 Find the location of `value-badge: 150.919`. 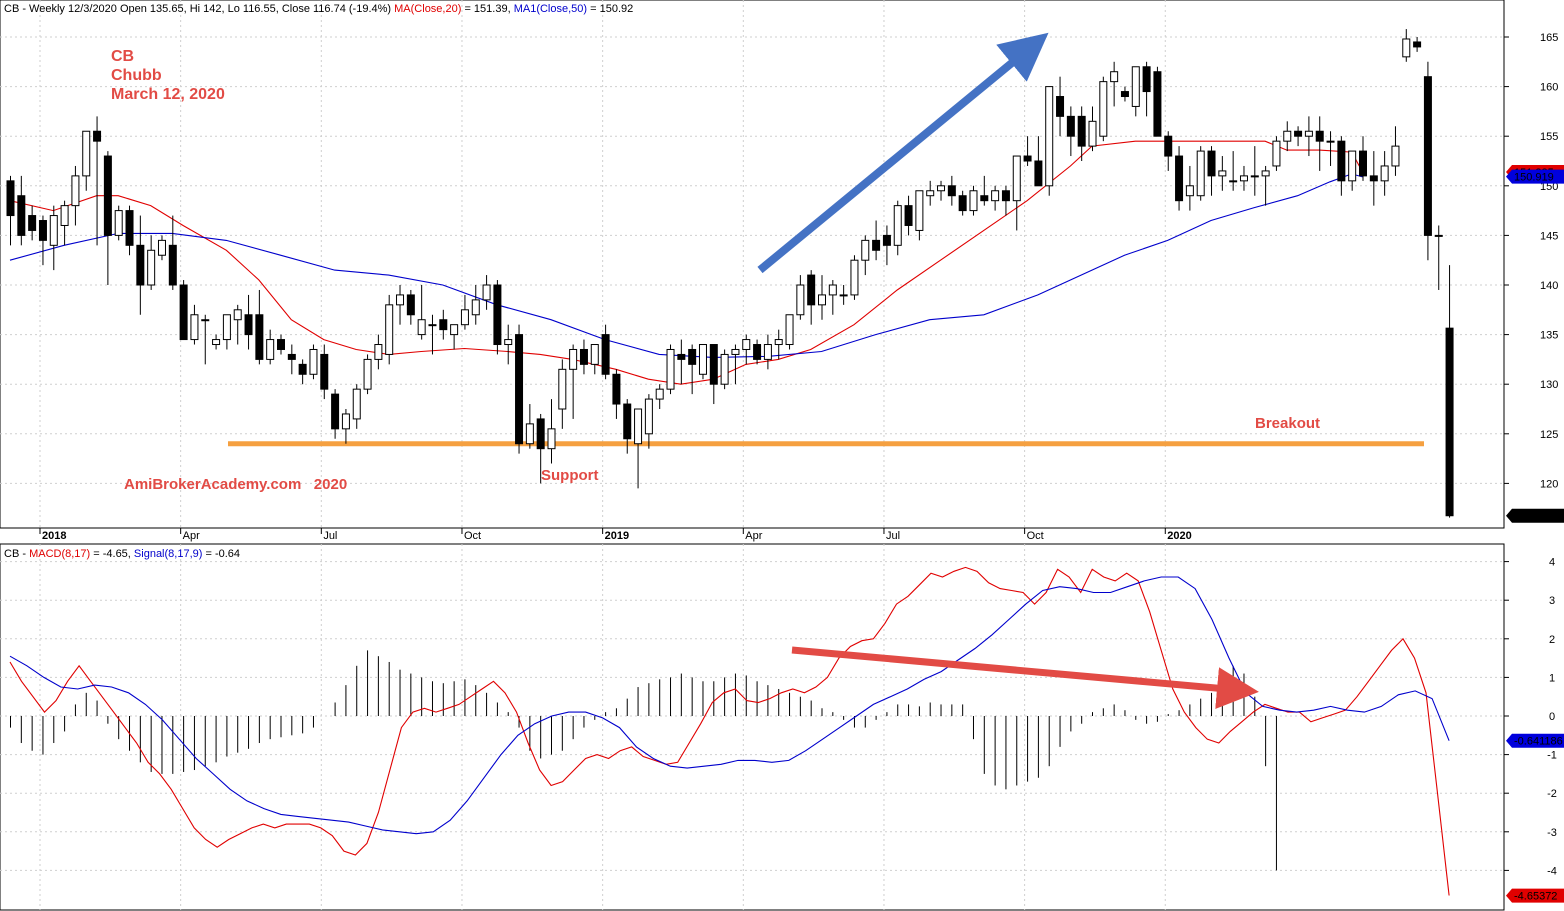

value-badge: 150.919 is located at coordinates (1535, 176).